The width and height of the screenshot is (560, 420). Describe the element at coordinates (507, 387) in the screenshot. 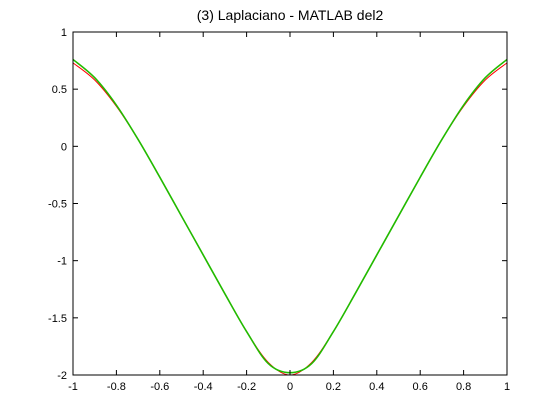

I see `x-tick-label: 1` at that location.